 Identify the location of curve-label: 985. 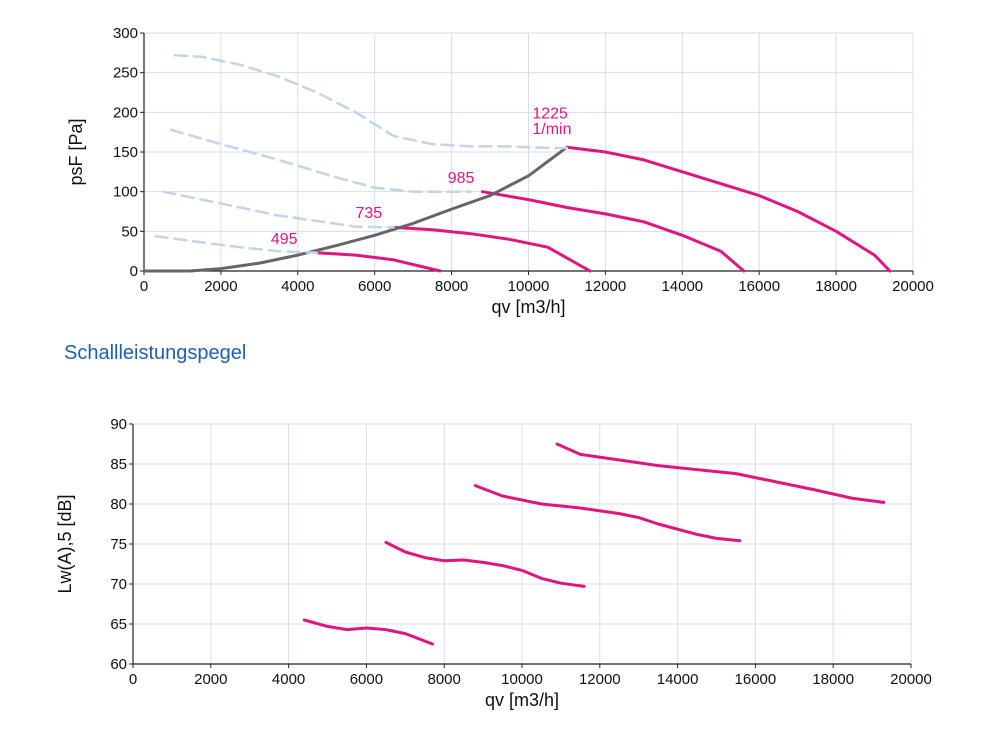
(461, 178).